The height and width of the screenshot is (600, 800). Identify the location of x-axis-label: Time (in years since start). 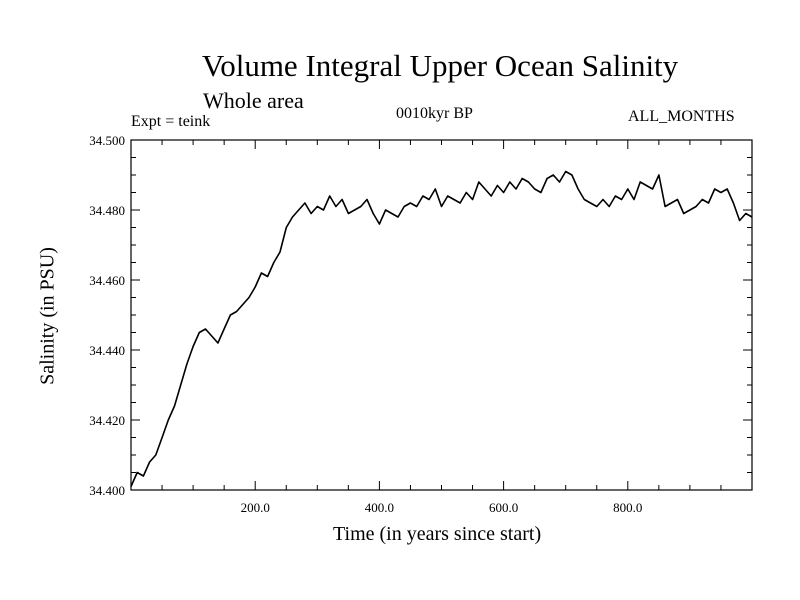
(437, 534).